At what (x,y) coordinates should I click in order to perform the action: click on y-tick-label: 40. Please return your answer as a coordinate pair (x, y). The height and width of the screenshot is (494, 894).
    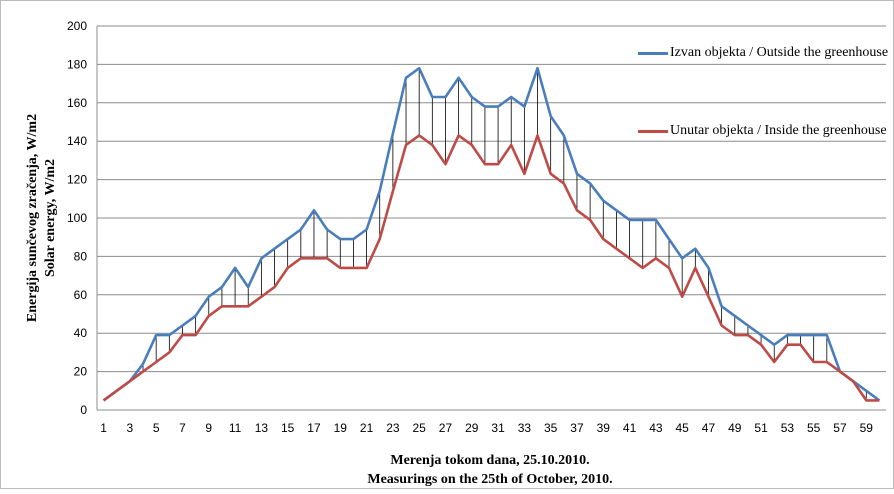
    Looking at the image, I should click on (81, 333).